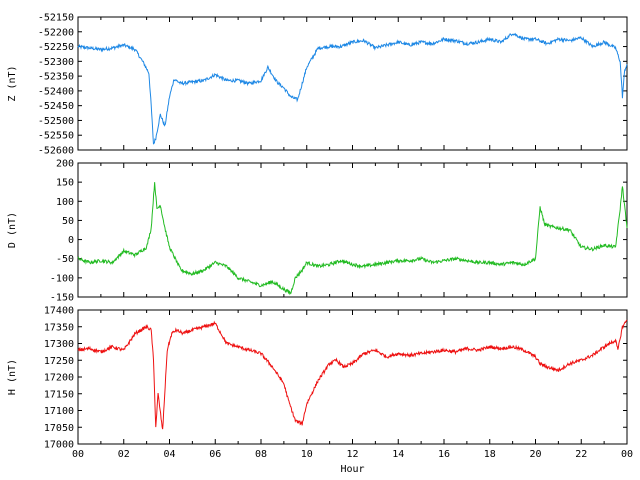 This screenshot has height=480, width=640. What do you see at coordinates (59, 445) in the screenshot?
I see `y-tick-label: 17000` at bounding box center [59, 445].